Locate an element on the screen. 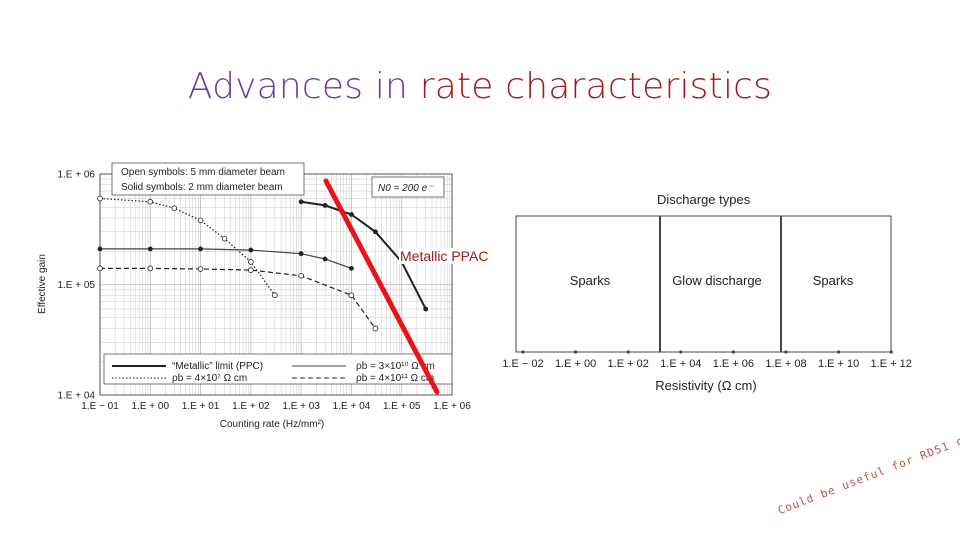  region-sparks-left: Sparks is located at coordinates (590, 280).